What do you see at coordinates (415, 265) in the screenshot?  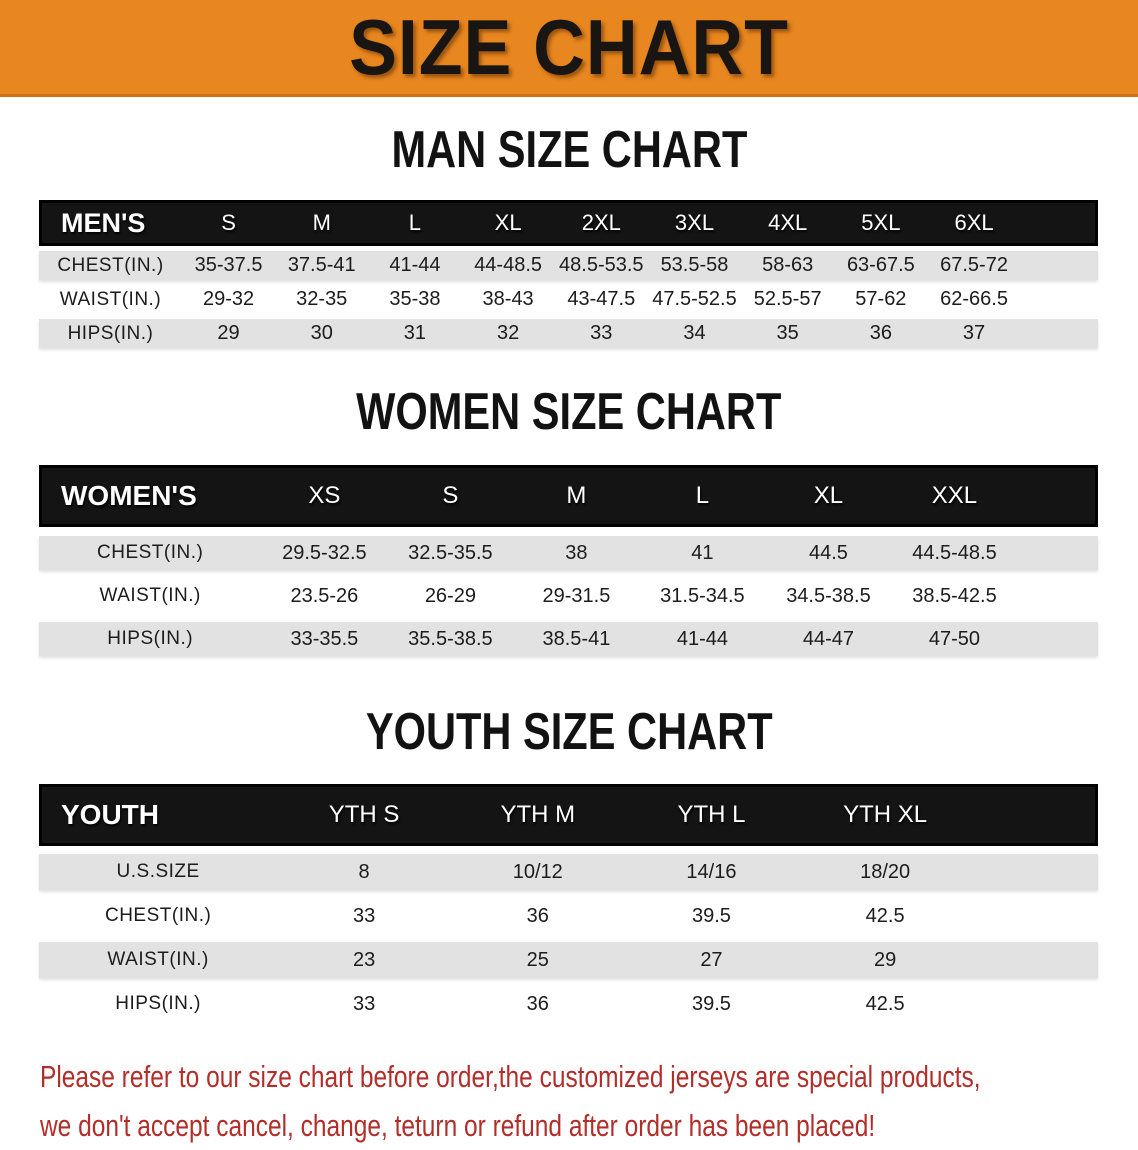 I see `men-row-0-cell-2: 41-44` at bounding box center [415, 265].